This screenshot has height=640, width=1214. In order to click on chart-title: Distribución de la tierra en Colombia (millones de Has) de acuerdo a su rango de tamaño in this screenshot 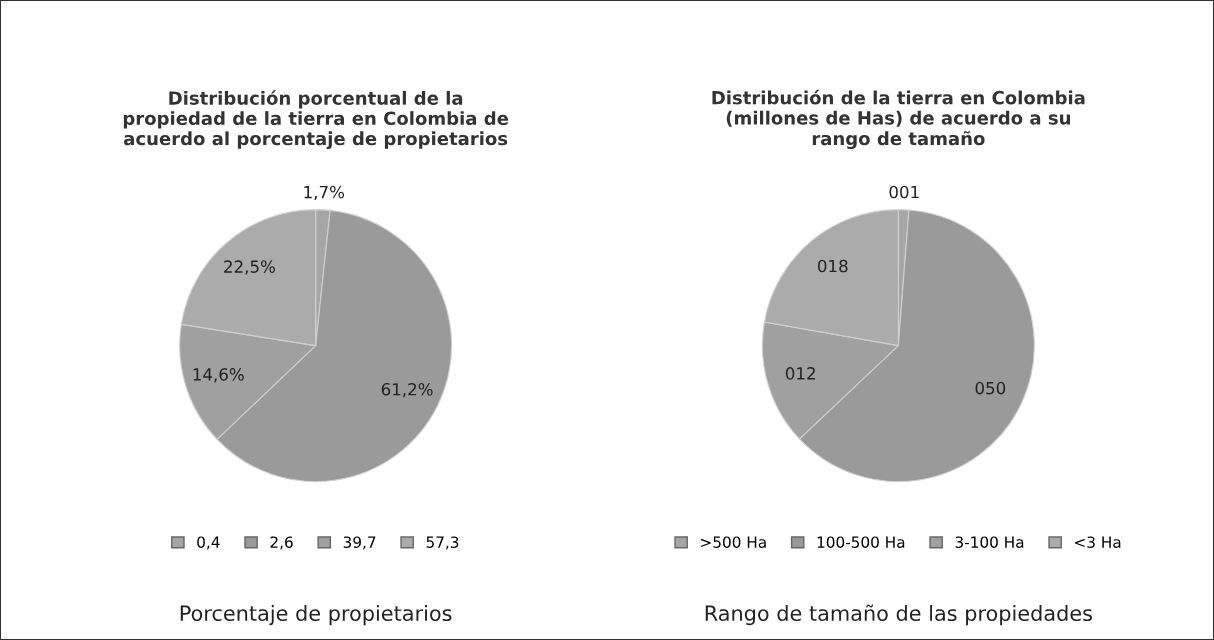, I will do `click(898, 119)`.